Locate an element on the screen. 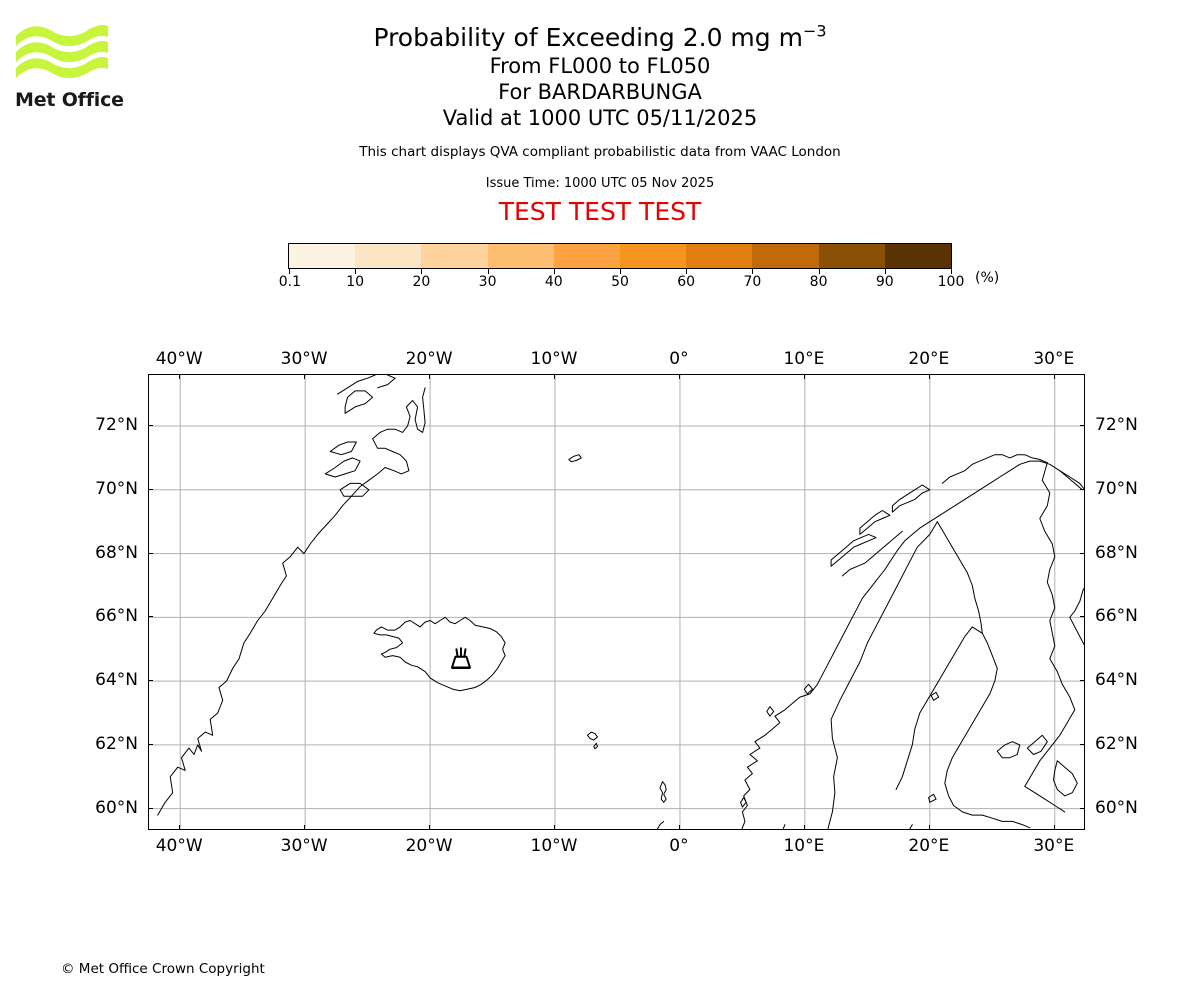  coastline-greenland-east is located at coordinates (291, 601).